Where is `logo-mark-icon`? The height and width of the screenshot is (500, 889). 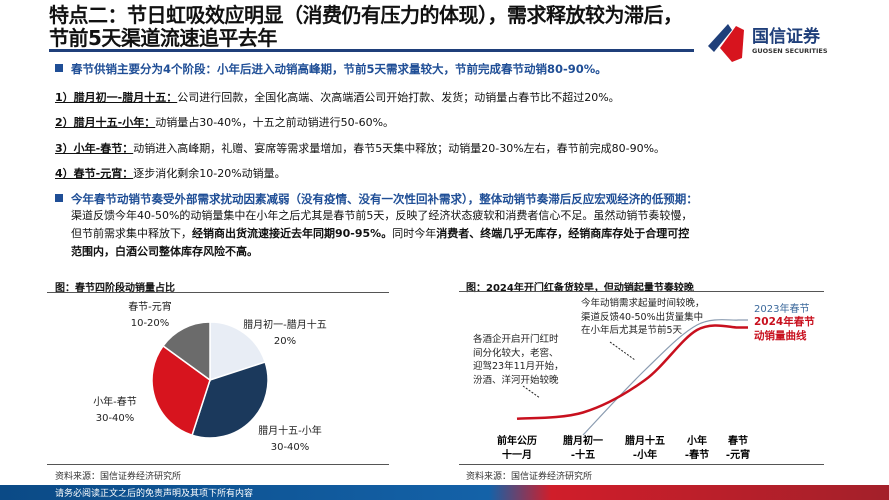
logo-mark-icon is located at coordinates (726, 43).